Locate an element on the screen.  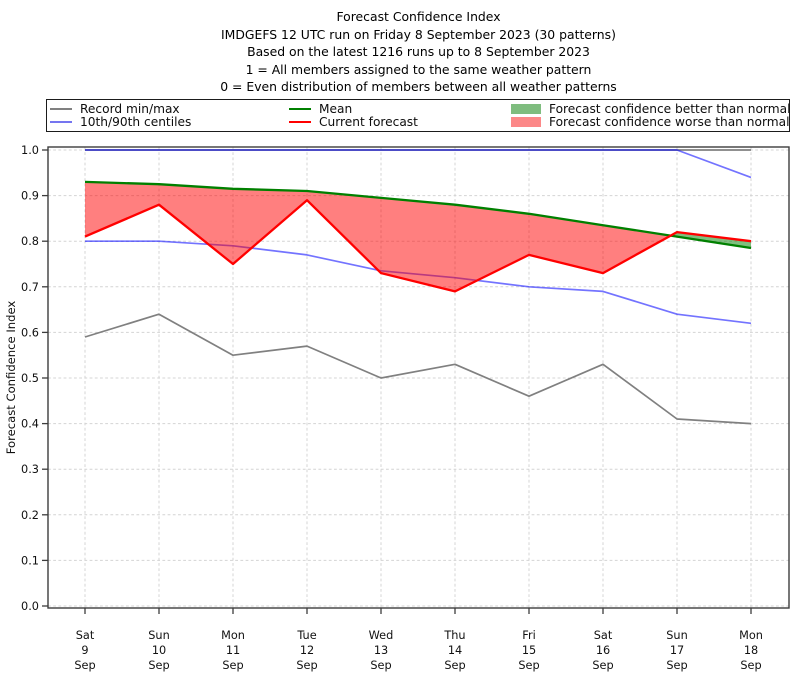
x-tick-label: 11 is located at coordinates (233, 650).